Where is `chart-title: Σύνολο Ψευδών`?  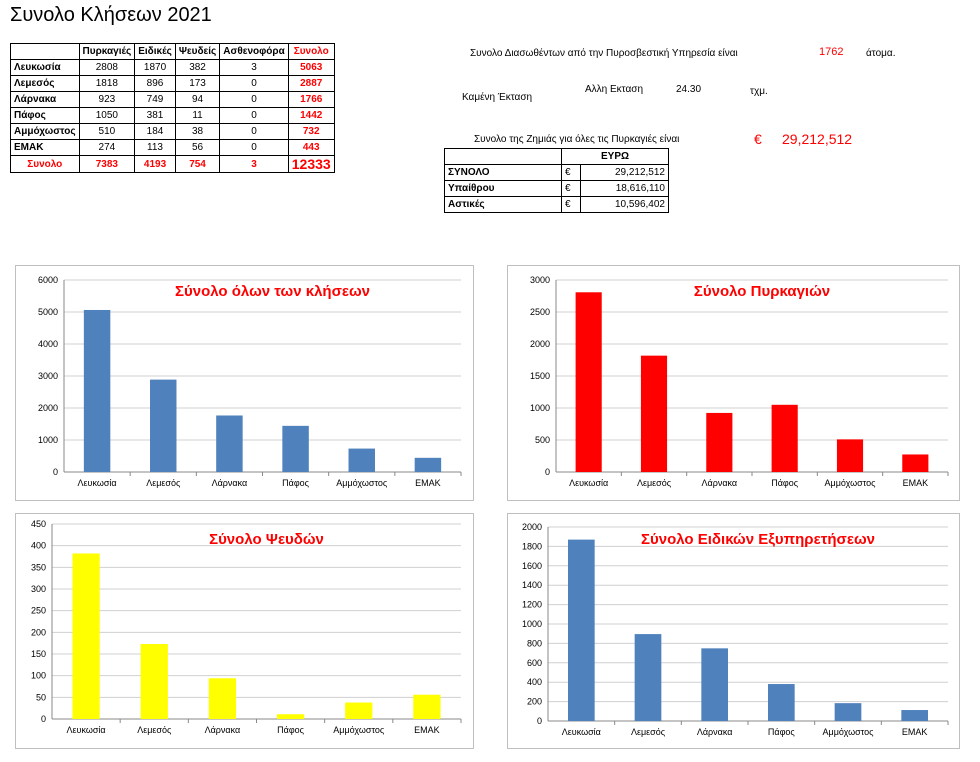
chart-title: Σύνολο Ψευδών is located at coordinates (266, 539).